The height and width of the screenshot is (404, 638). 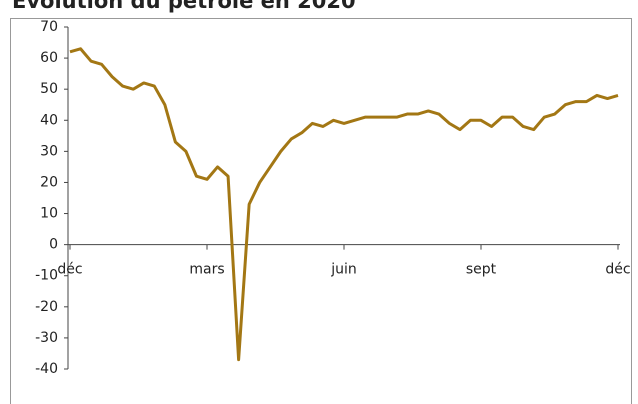 I want to click on y-tick-label: 60, so click(x=49, y=58).